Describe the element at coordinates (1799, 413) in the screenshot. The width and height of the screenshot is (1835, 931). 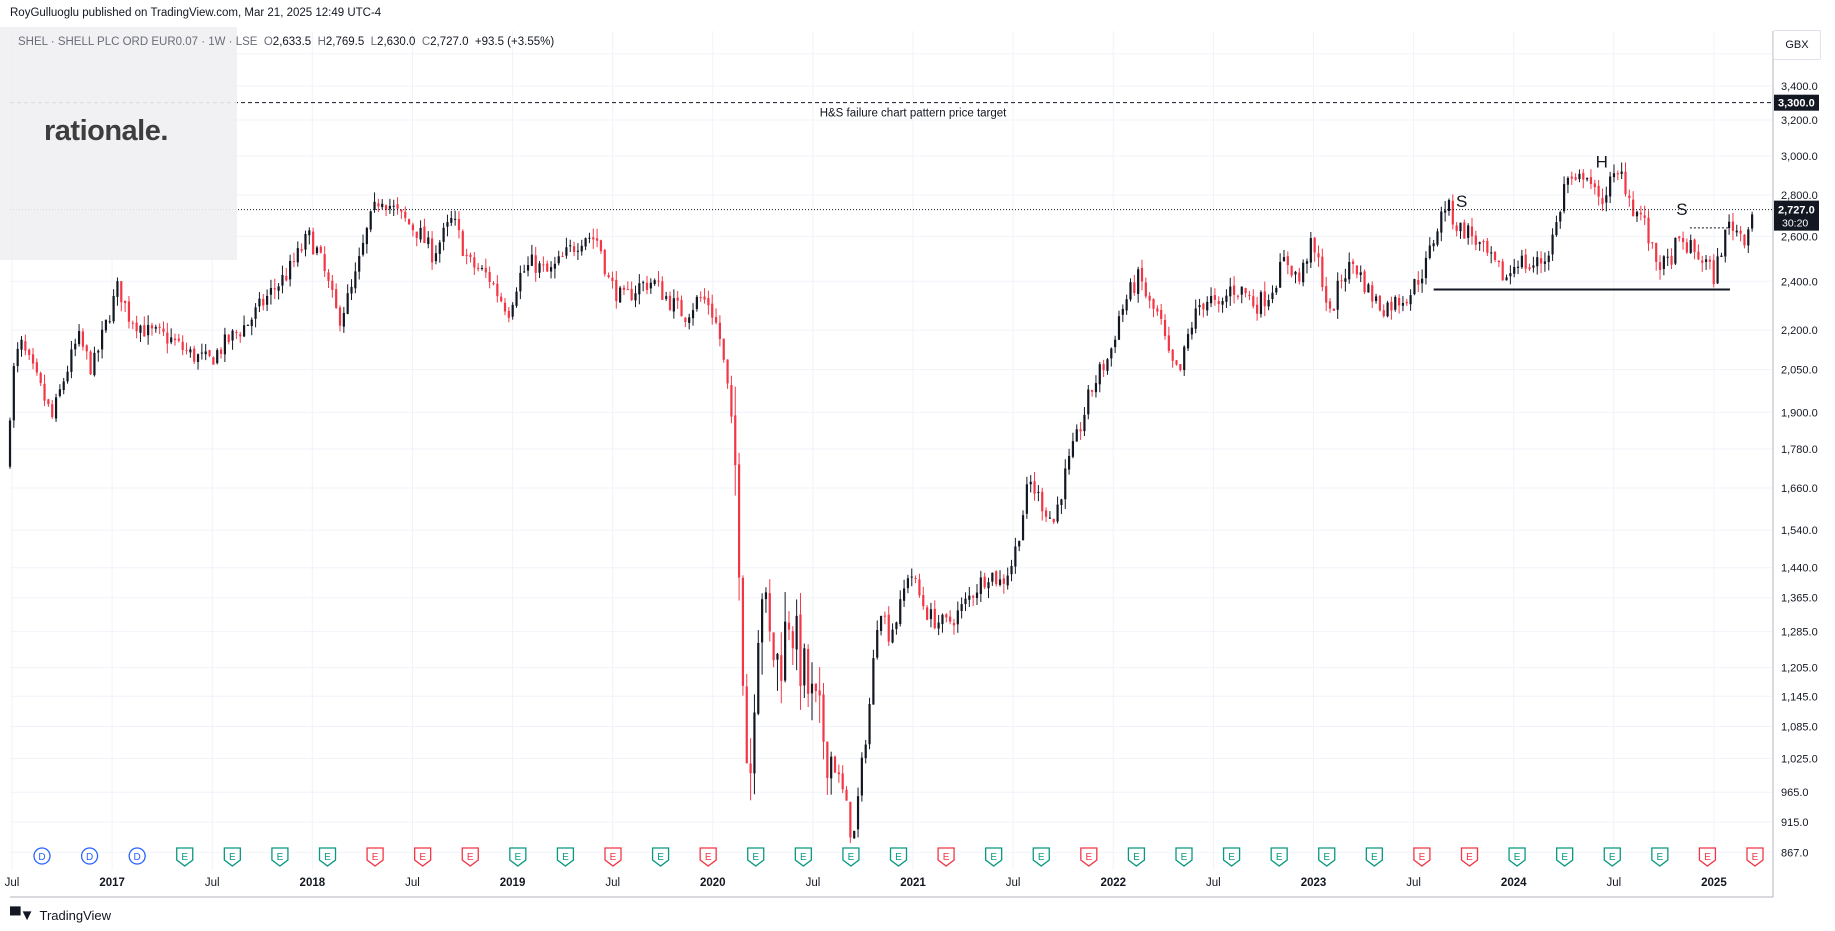
I see `price-tick-label: 1,900.0` at that location.